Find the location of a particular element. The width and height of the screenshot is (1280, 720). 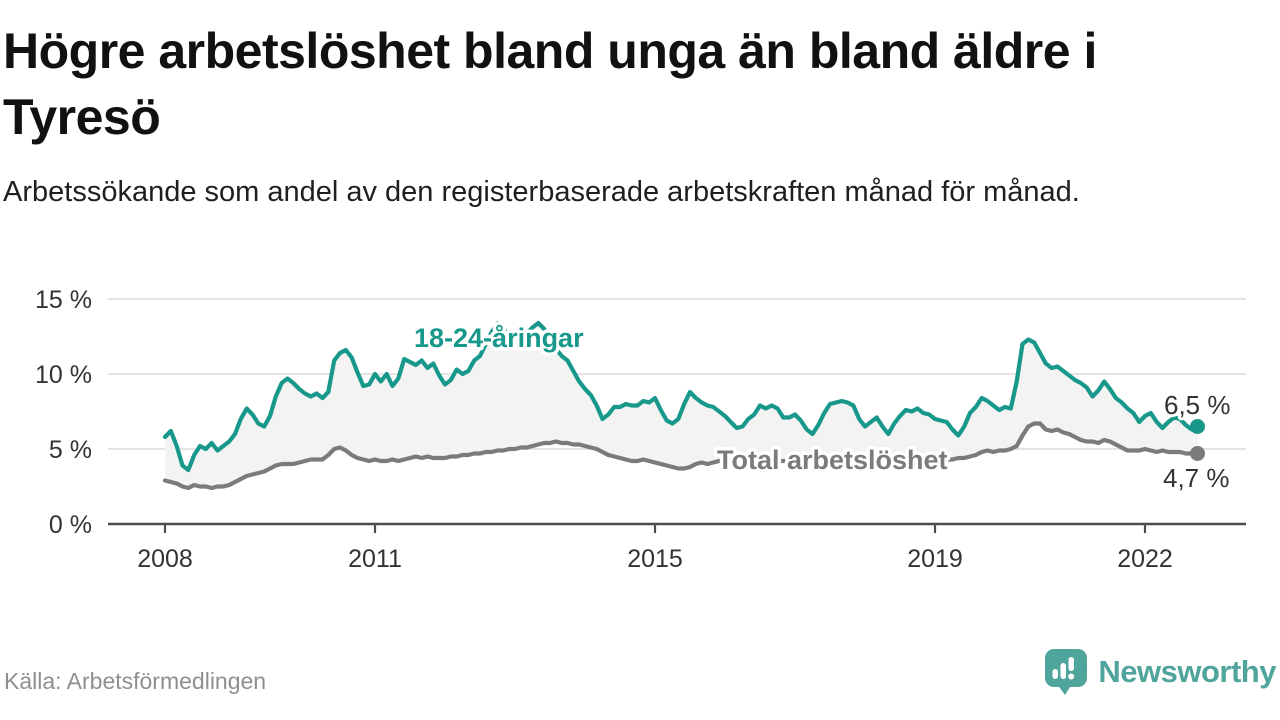

y-tick-15: 15 % is located at coordinates (63, 300).